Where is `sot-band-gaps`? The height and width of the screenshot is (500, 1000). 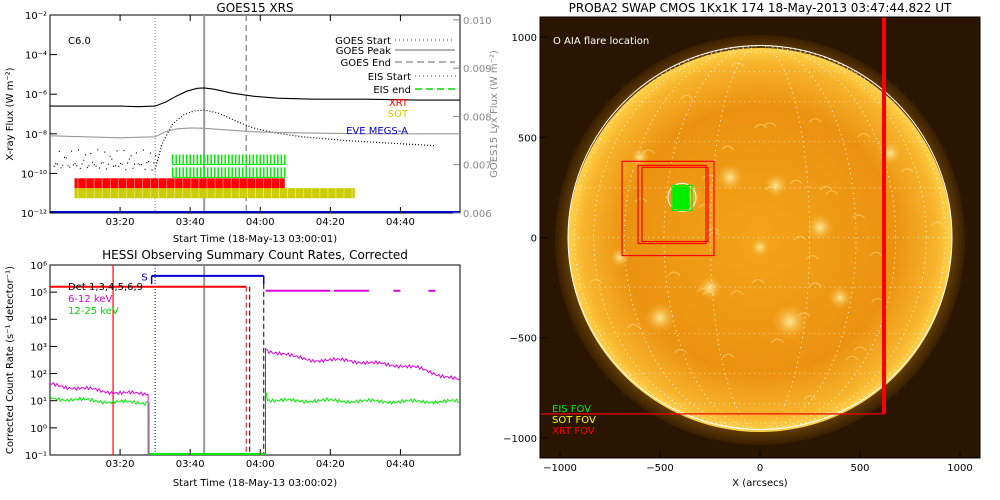 sot-band-gaps is located at coordinates (215, 193).